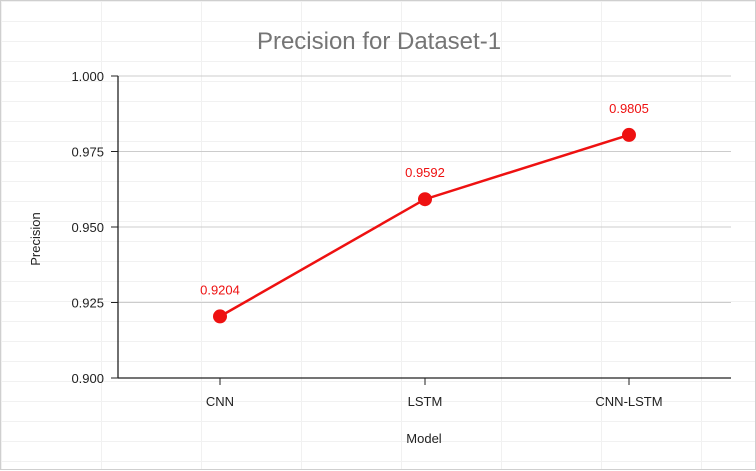 The image size is (756, 471). I want to click on x-tick-label: CNN-LSTM, so click(628, 401).